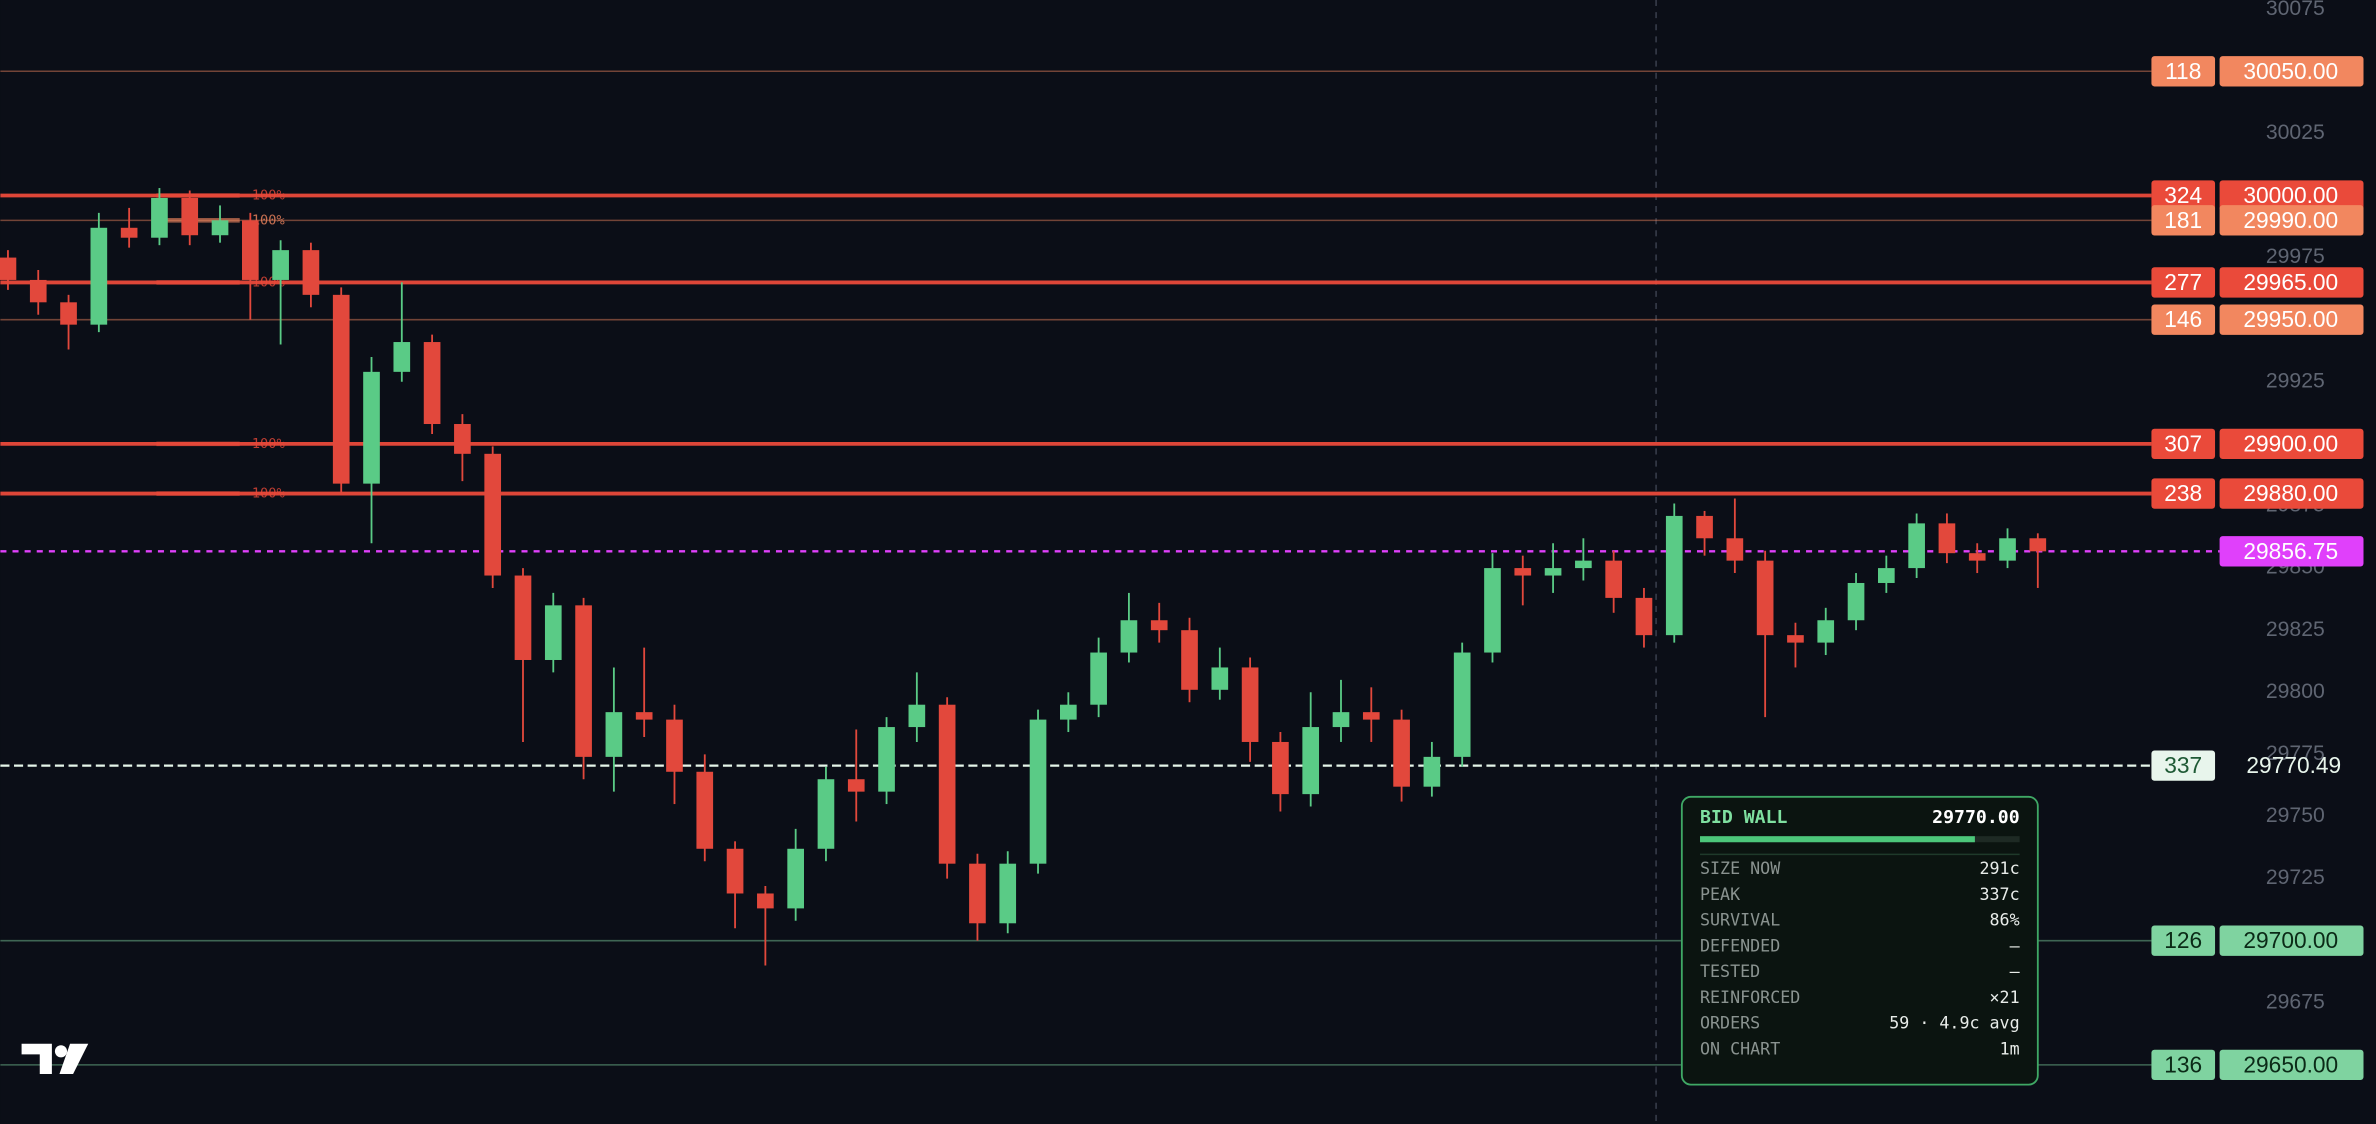 The image size is (2376, 1124). What do you see at coordinates (2183, 493) in the screenshot?
I see `size-label: 238` at bounding box center [2183, 493].